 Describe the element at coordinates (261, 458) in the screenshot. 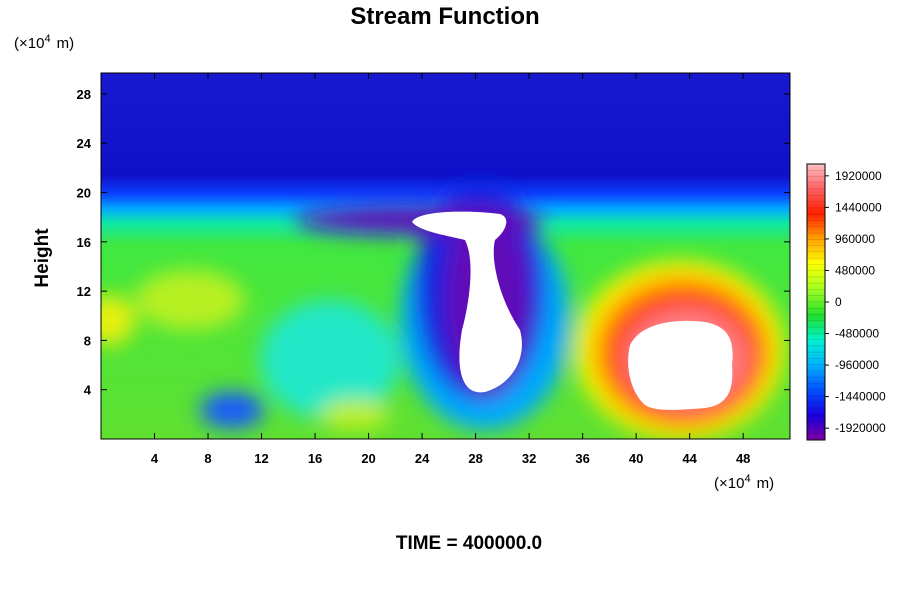

I see `x-tick-label: 12` at that location.